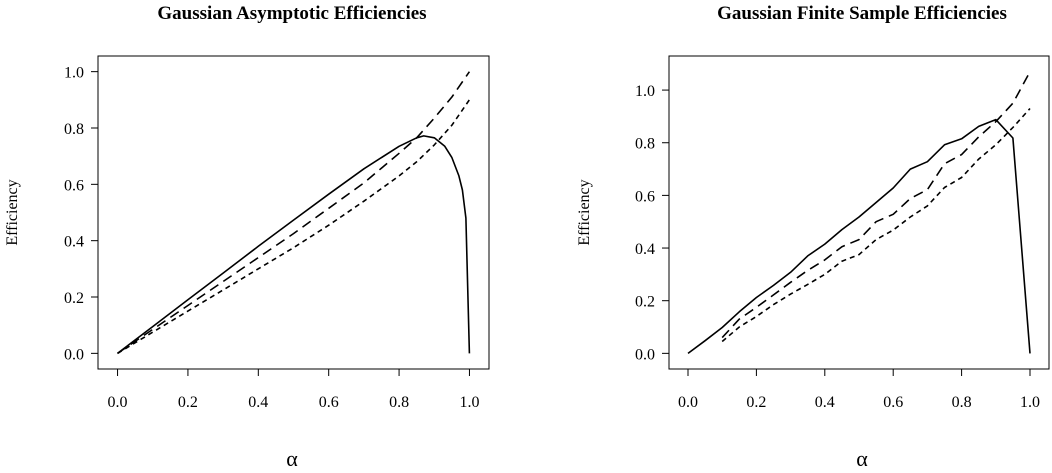 Image resolution: width=1052 pixels, height=473 pixels. What do you see at coordinates (876, 225) in the screenshot?
I see `series-line-dotted` at bounding box center [876, 225].